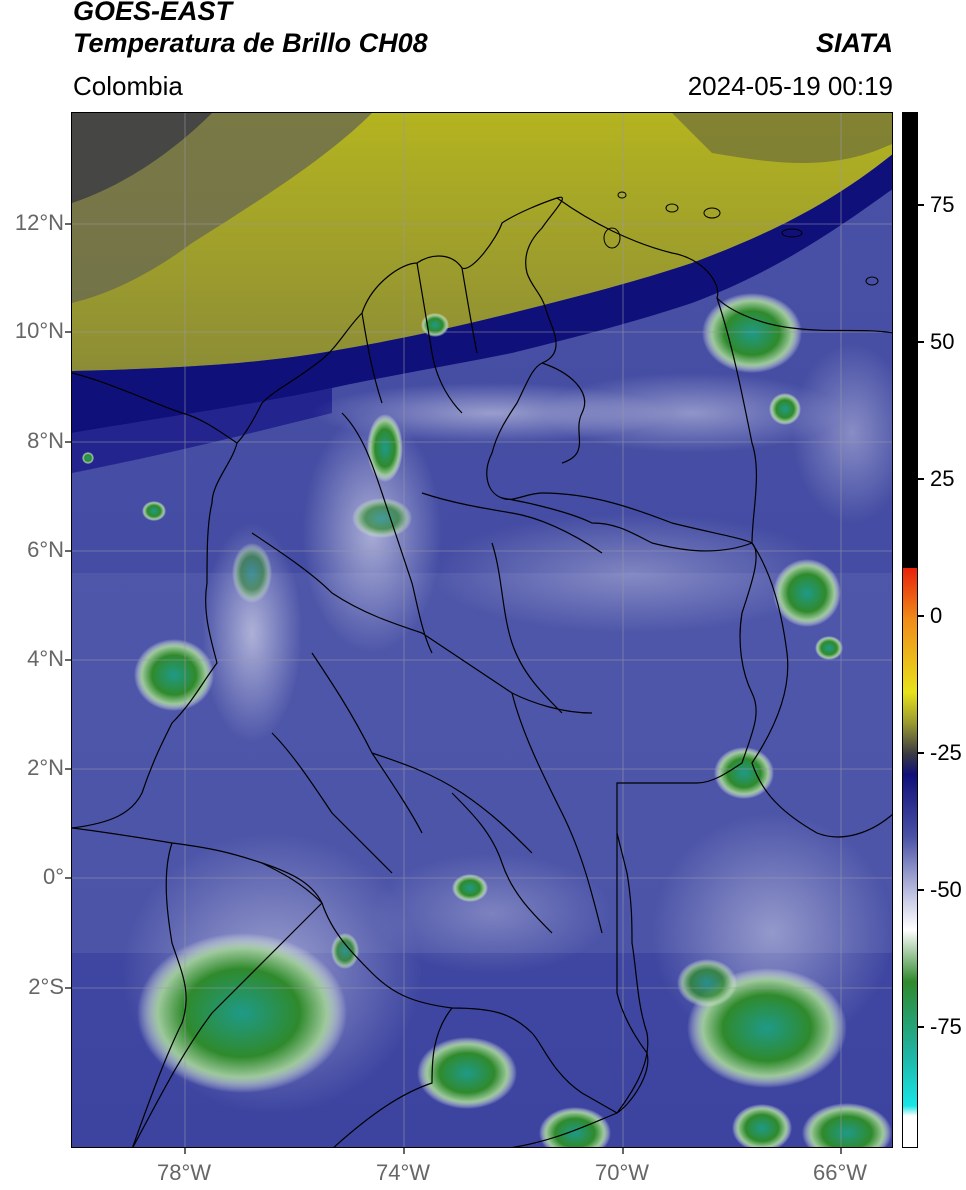 Image resolution: width=966 pixels, height=1190 pixels. I want to click on colorbar-label-50: 50, so click(942, 341).